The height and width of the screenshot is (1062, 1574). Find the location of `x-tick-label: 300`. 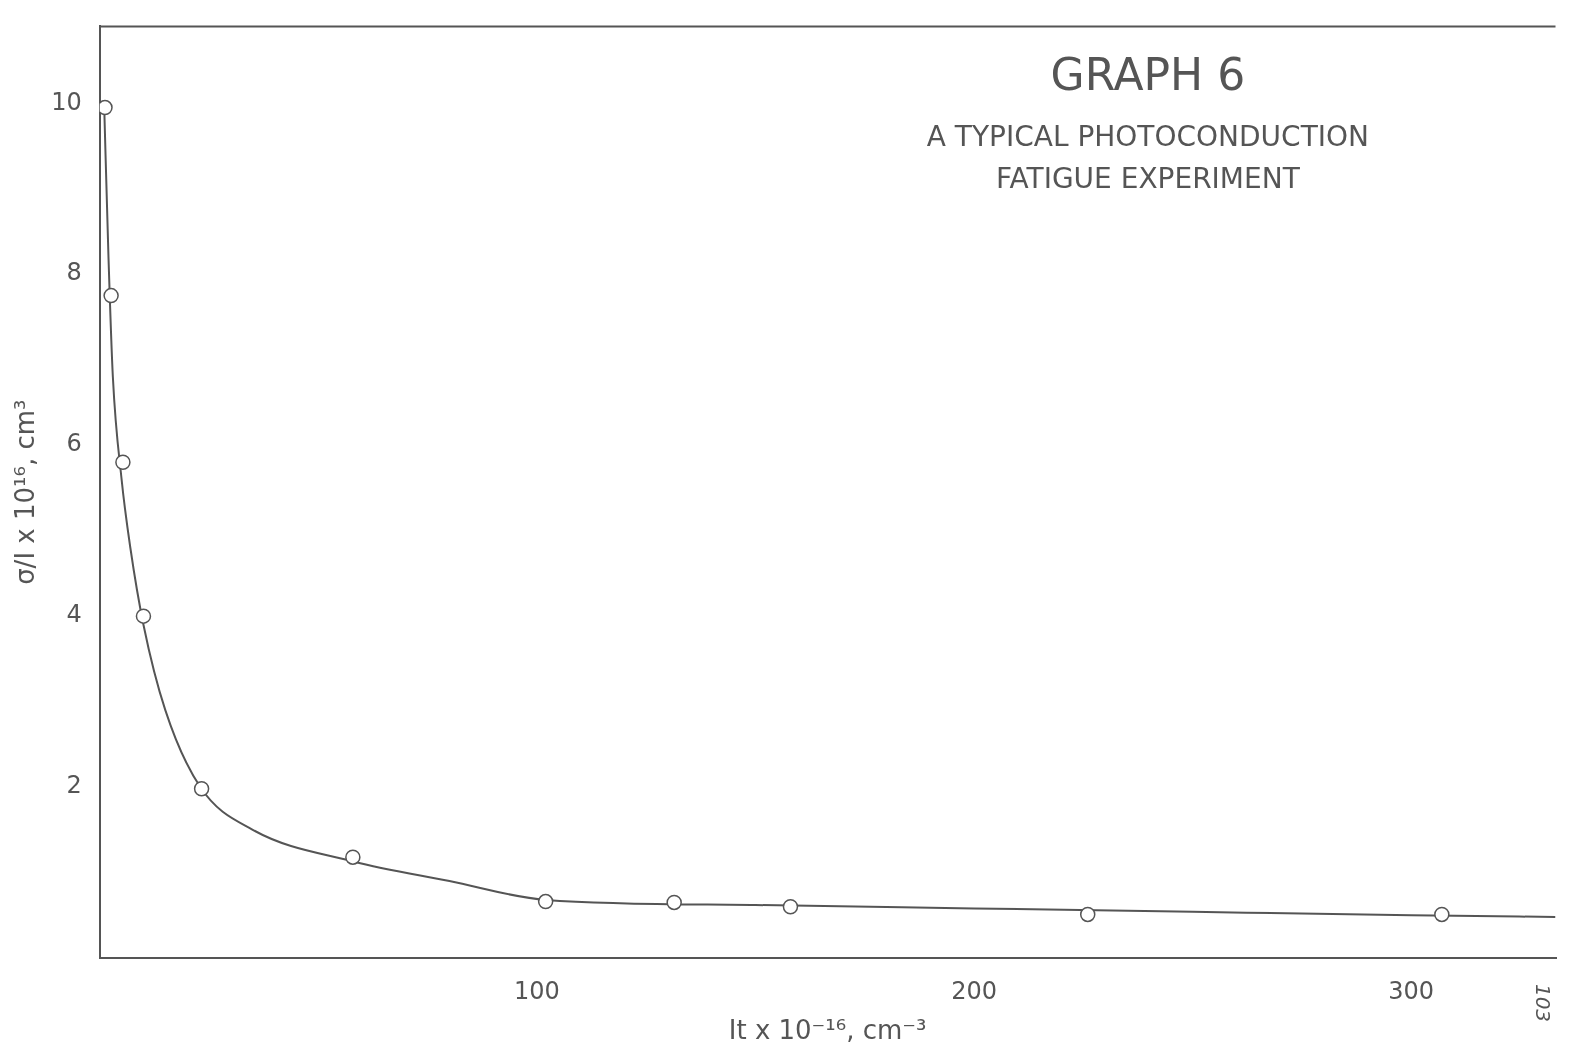

x-tick-label: 300 is located at coordinates (1411, 990).